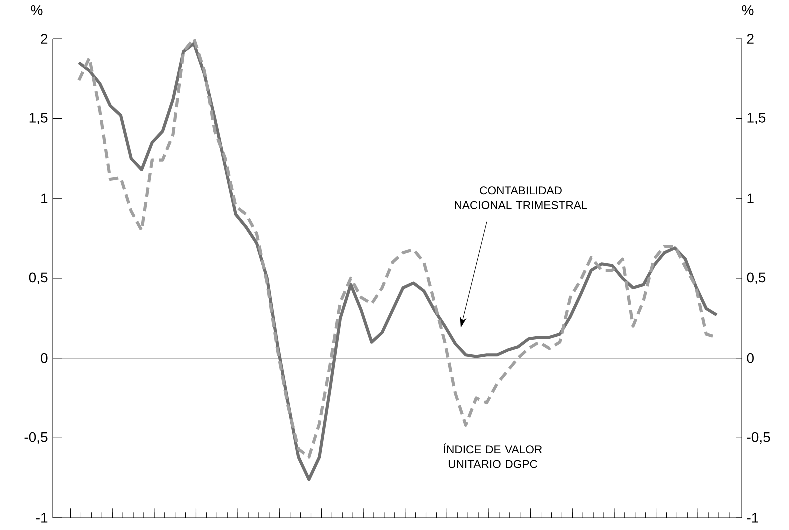 This screenshot has width=789, height=530. I want to click on y-axis-title: %, so click(37, 10).